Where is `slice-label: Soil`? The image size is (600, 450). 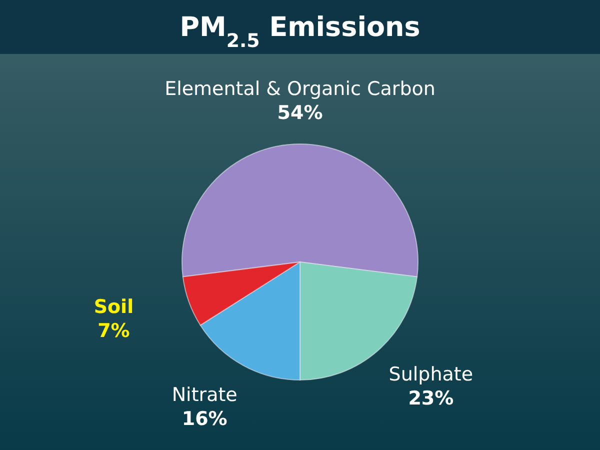
slice-label: Soil is located at coordinates (114, 307).